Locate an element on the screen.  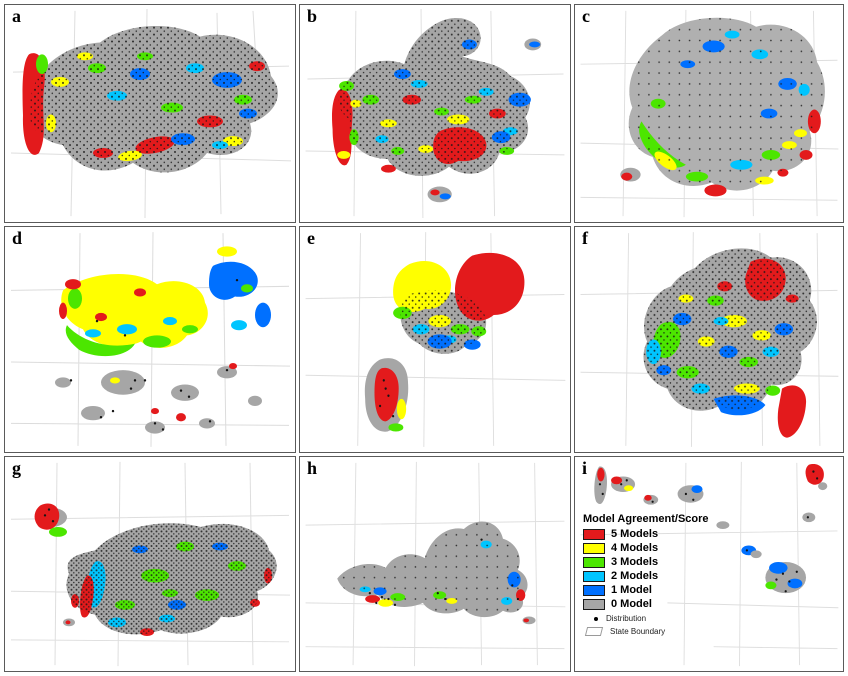
map-b is located at coordinates (435, 113).